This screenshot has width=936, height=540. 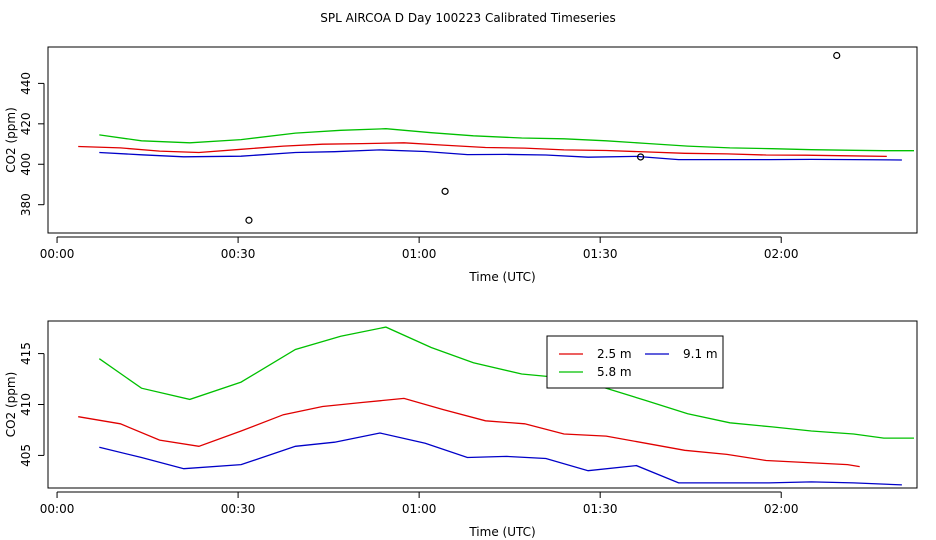 What do you see at coordinates (26, 353) in the screenshot?
I see `y-tick-label: 415` at bounding box center [26, 353].